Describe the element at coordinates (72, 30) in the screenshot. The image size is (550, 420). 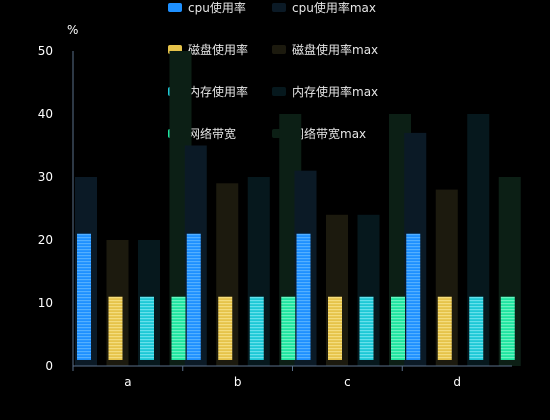
I see `y-axis-unit-label: %` at that location.